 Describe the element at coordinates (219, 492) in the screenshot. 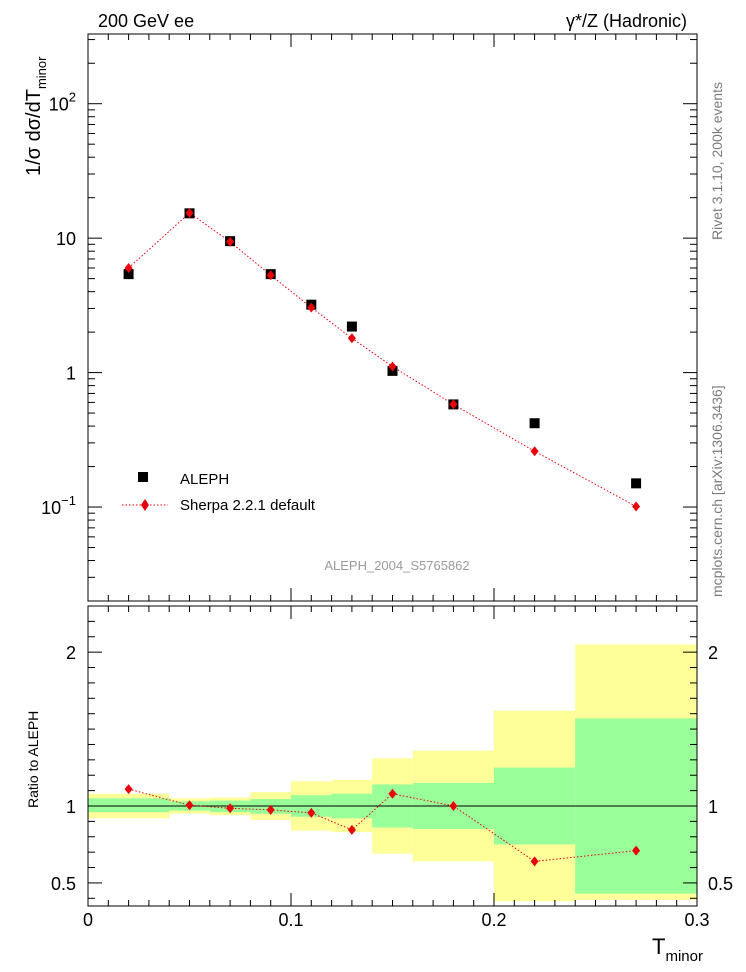

I see `legend: ALEPH Sherpa 2.2.1 default` at that location.